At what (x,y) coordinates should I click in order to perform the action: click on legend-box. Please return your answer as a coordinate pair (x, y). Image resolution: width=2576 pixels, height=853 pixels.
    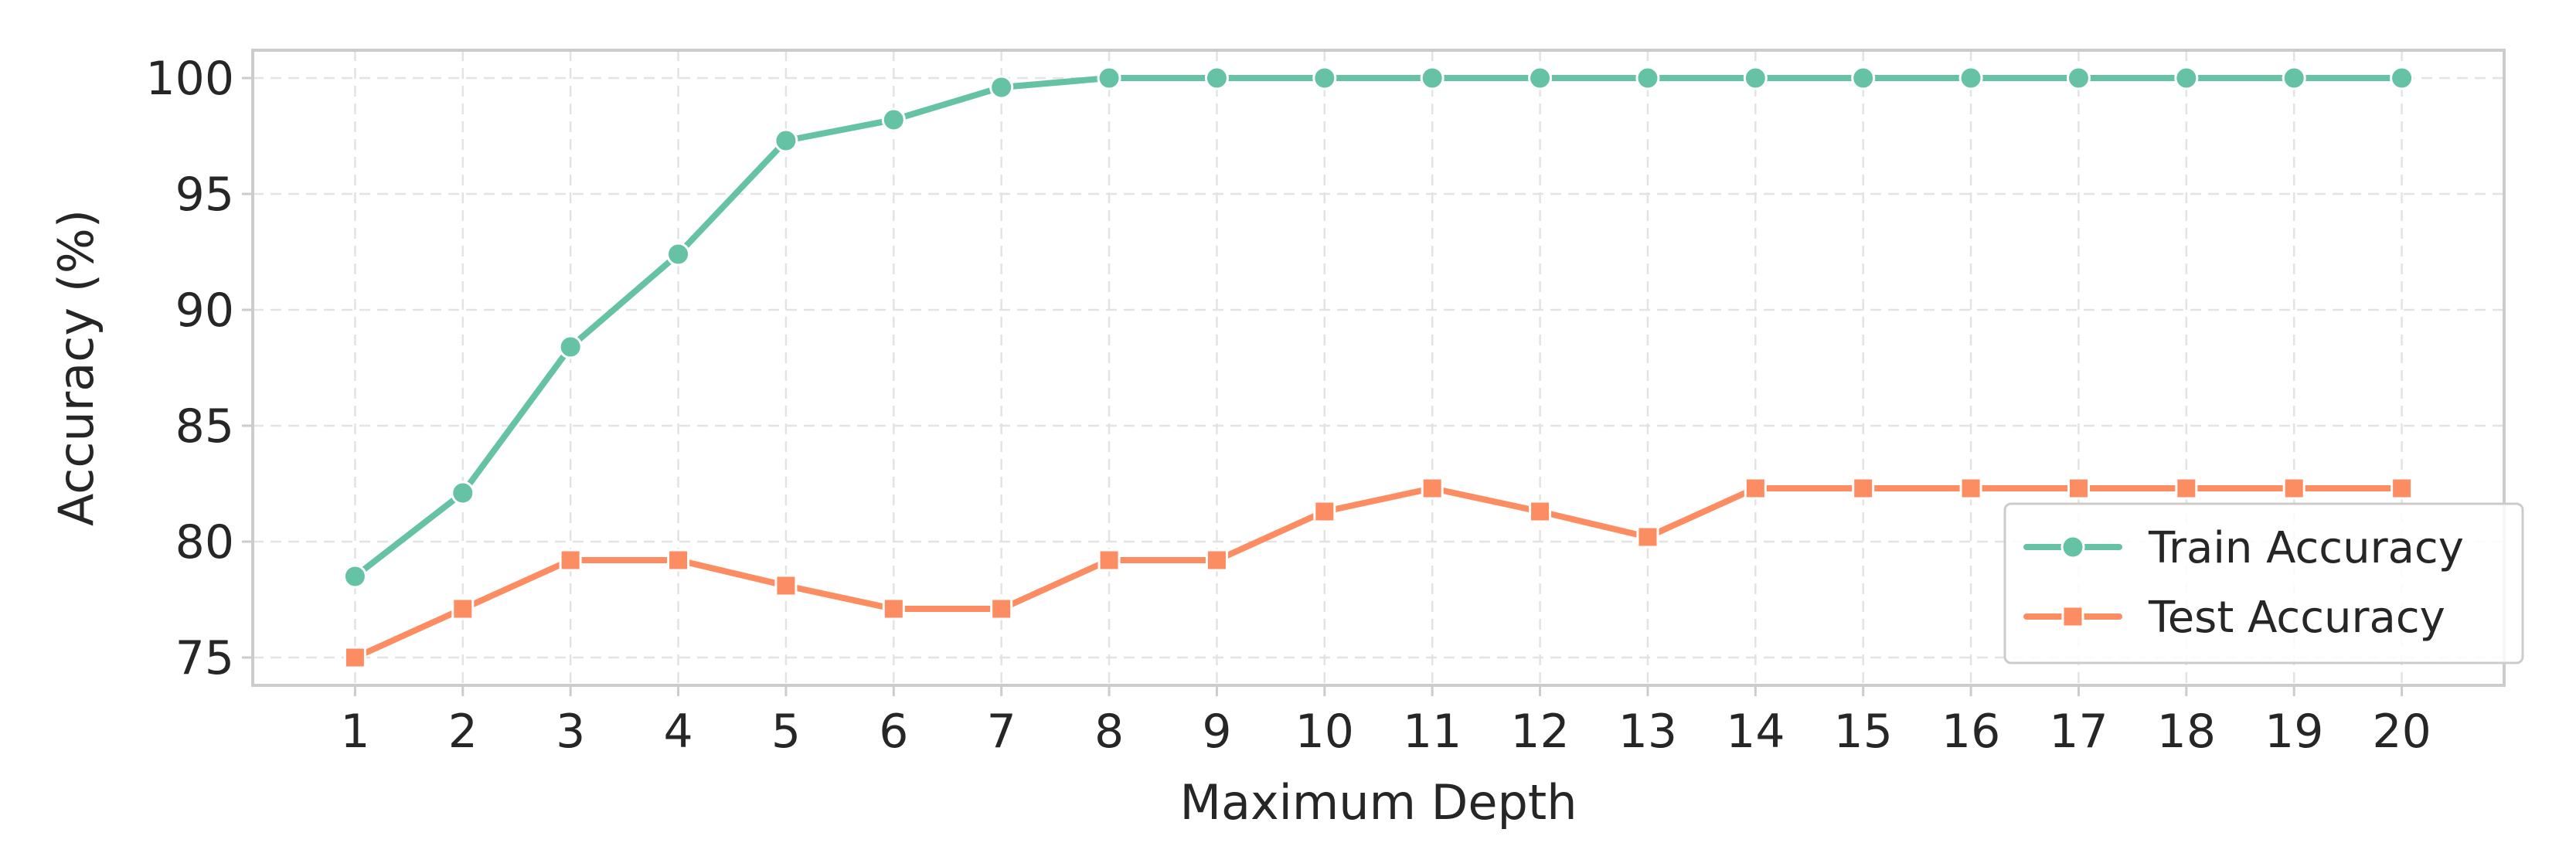
    Looking at the image, I should click on (2263, 583).